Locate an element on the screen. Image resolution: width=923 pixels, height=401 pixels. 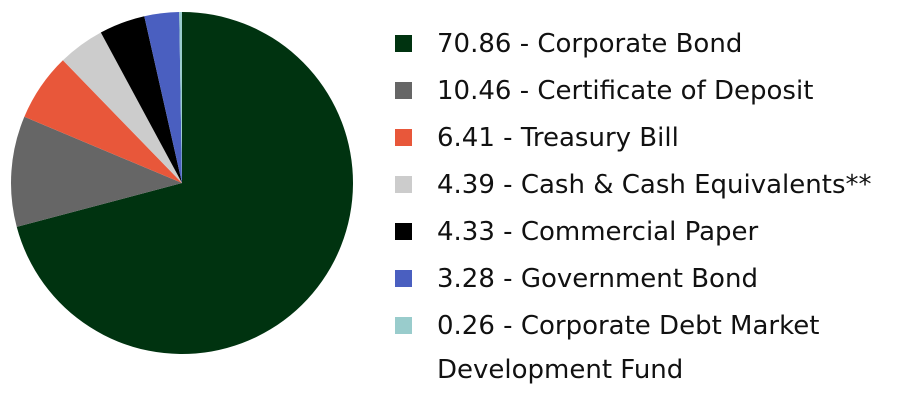
legend-label: Commercial Paper is located at coordinates (639, 232).